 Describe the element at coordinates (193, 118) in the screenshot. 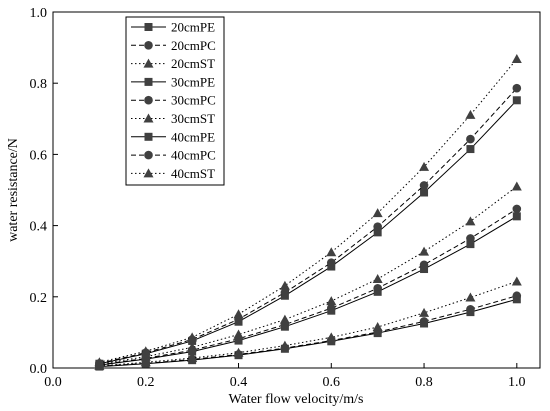

I see `legend-label: 30cmST` at that location.